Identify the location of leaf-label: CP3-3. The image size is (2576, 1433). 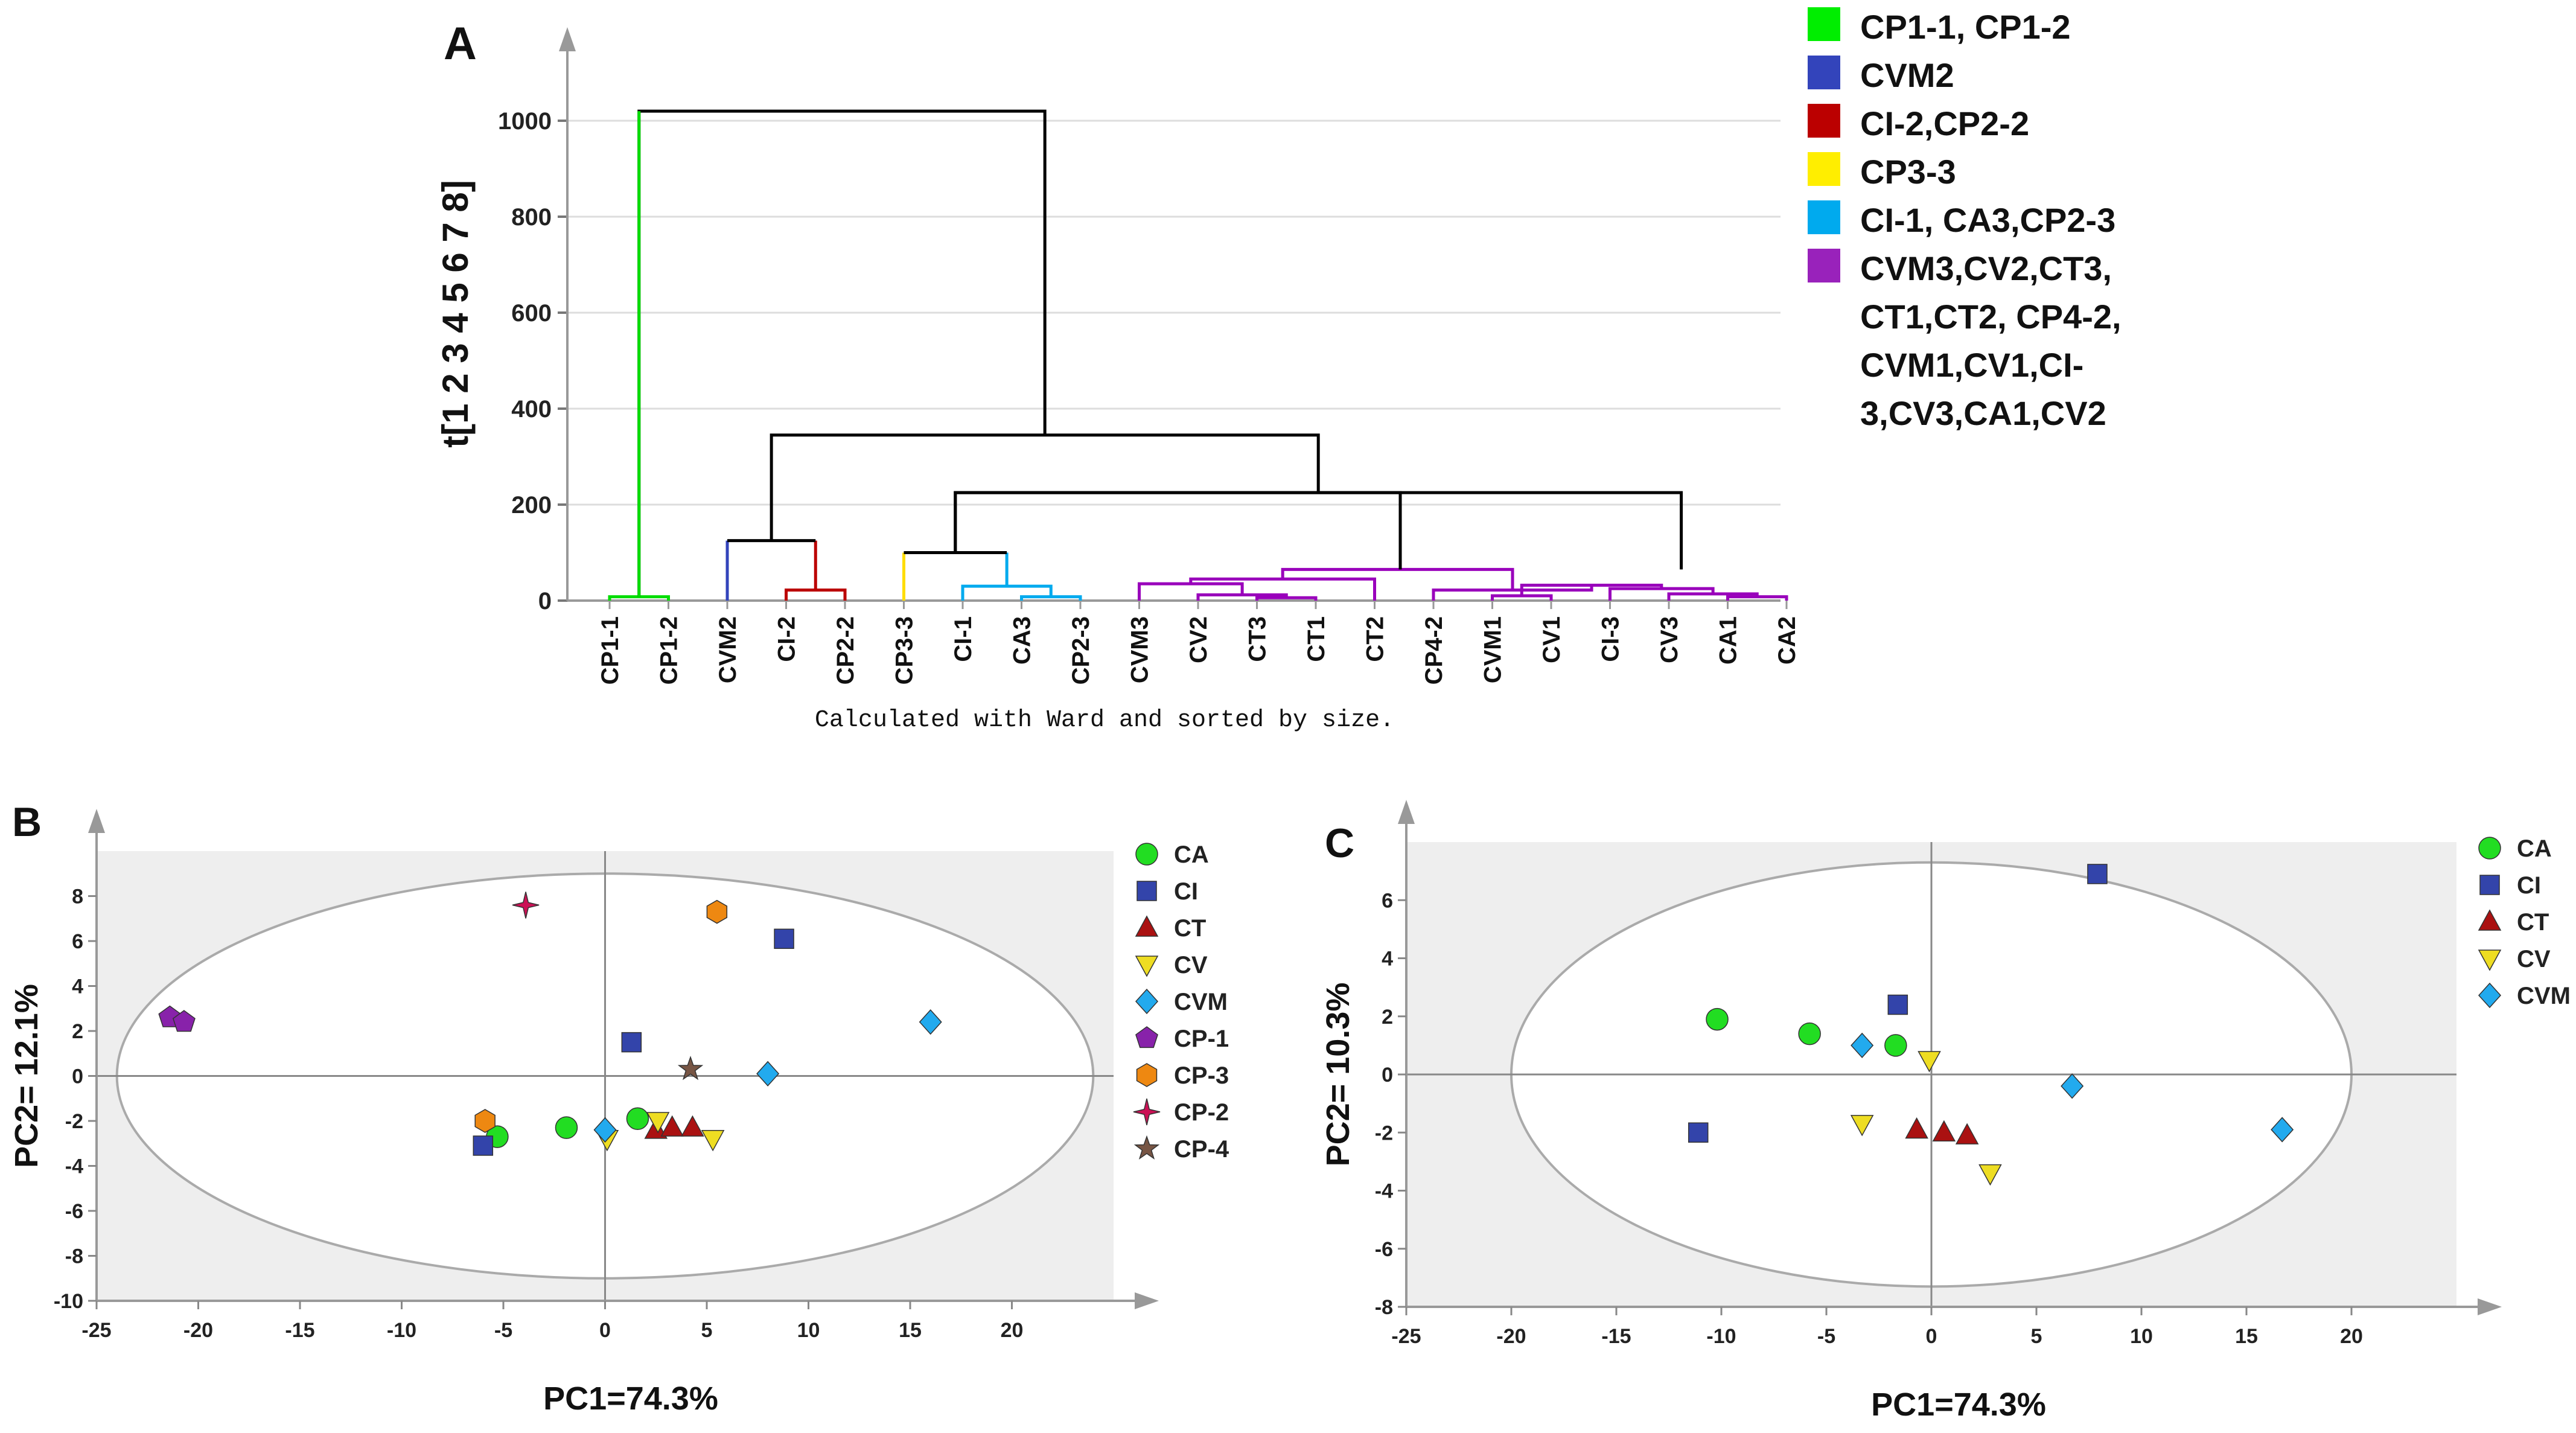
(904, 651).